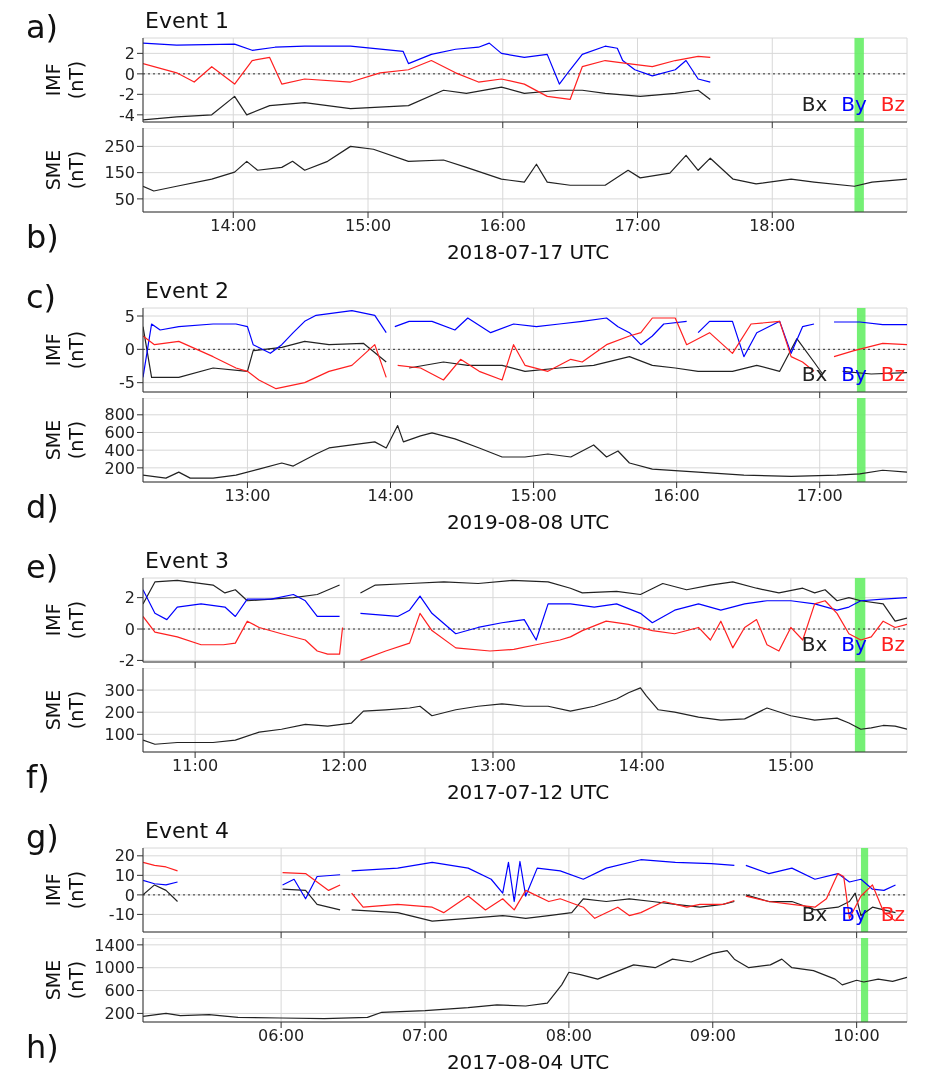 Image resolution: width=925 pixels, height=1076 pixels. Describe the element at coordinates (42, 27) in the screenshot. I see `text: a)` at that location.